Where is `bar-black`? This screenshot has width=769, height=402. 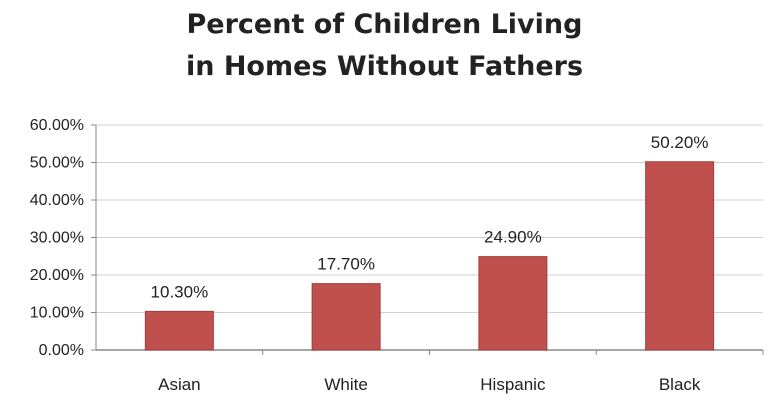 bar-black is located at coordinates (680, 256).